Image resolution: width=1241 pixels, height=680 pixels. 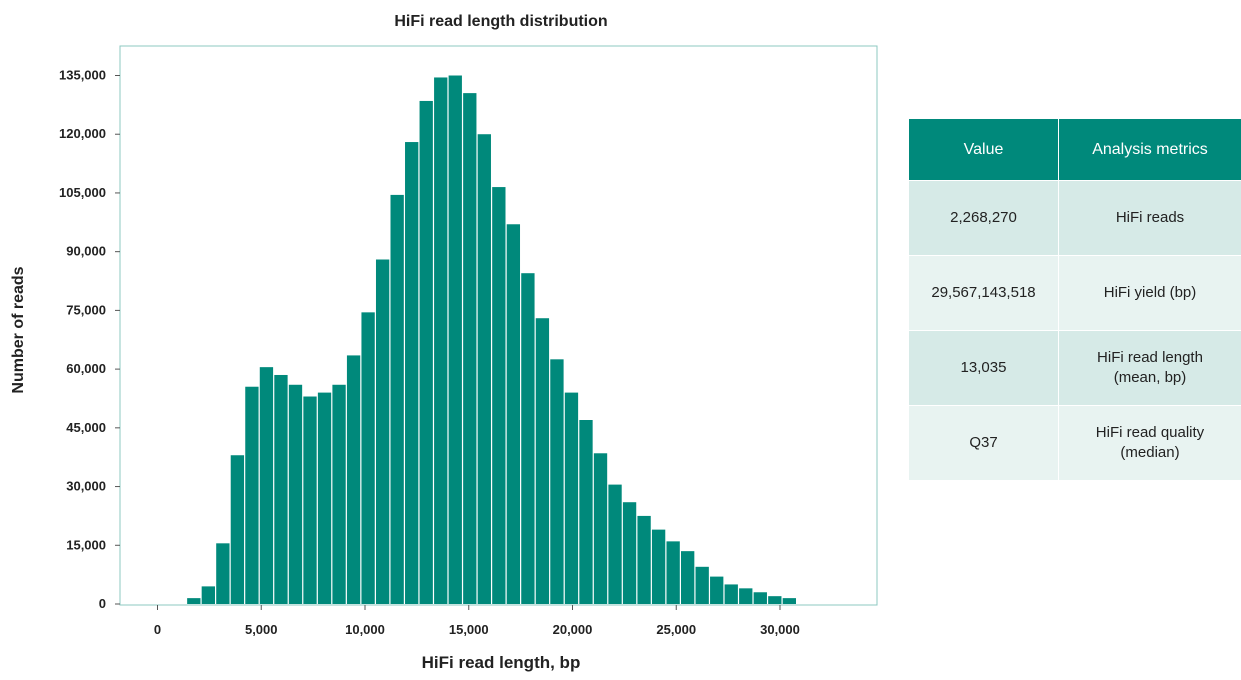 What do you see at coordinates (86, 309) in the screenshot?
I see `y-tick-label: 75,000` at bounding box center [86, 309].